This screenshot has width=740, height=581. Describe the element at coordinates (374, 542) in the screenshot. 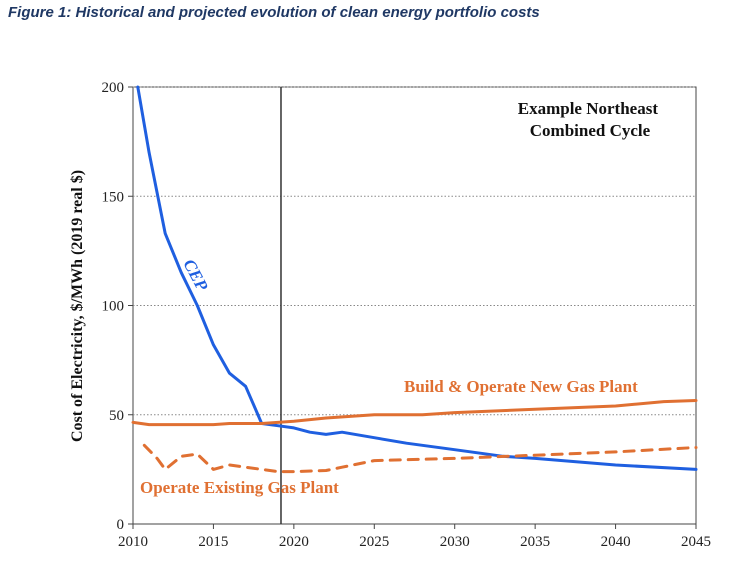

I see `x-tick-label-2025: 2025` at that location.